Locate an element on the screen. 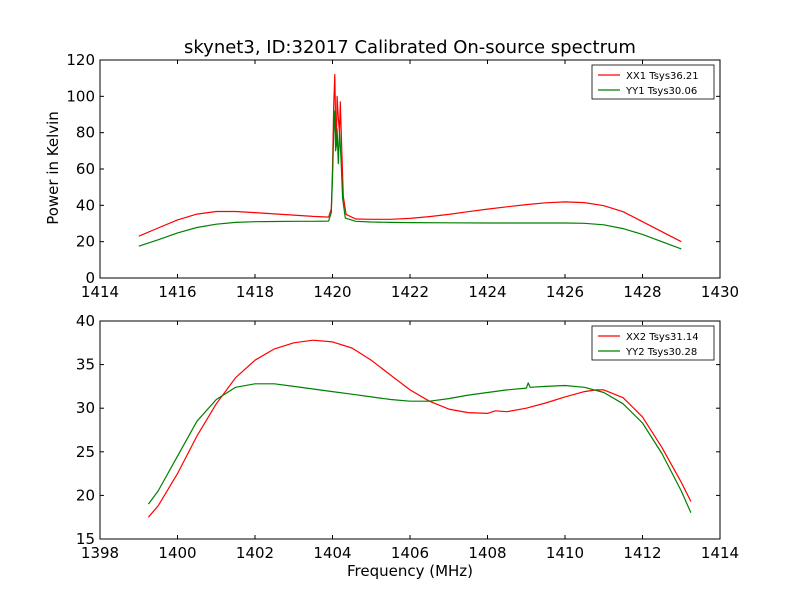 The width and height of the screenshot is (800, 600). y-tick-label: 30 is located at coordinates (85, 408).